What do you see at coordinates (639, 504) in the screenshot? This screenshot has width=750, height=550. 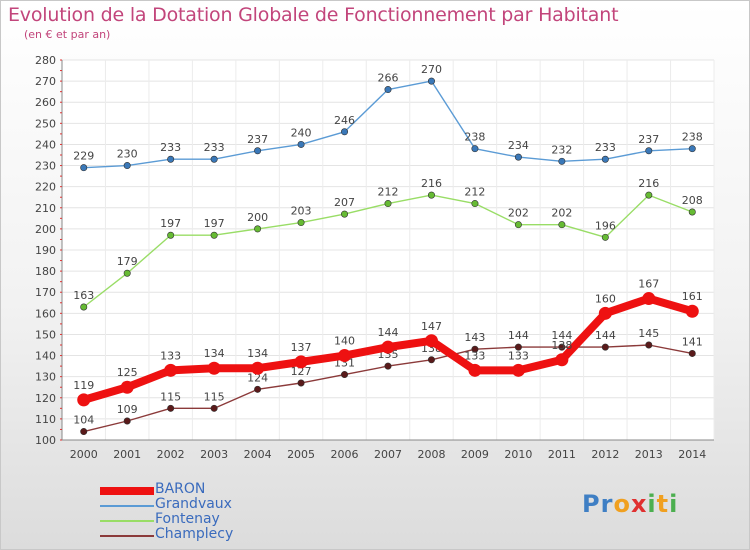 I see `logo-letter: x` at bounding box center [639, 504].